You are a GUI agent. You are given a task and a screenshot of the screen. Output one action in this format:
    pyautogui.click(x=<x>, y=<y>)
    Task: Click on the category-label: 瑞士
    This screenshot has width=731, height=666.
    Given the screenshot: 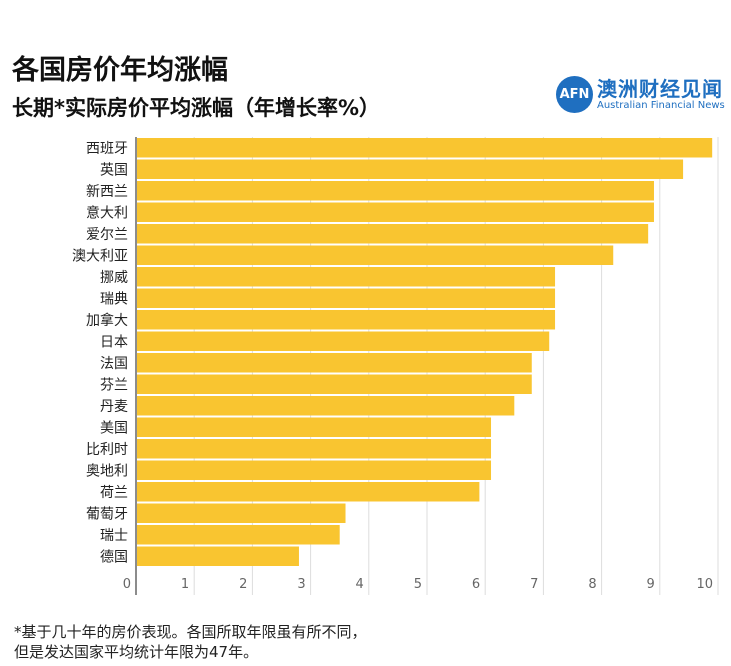 What is the action you would take?
    pyautogui.click(x=114, y=536)
    